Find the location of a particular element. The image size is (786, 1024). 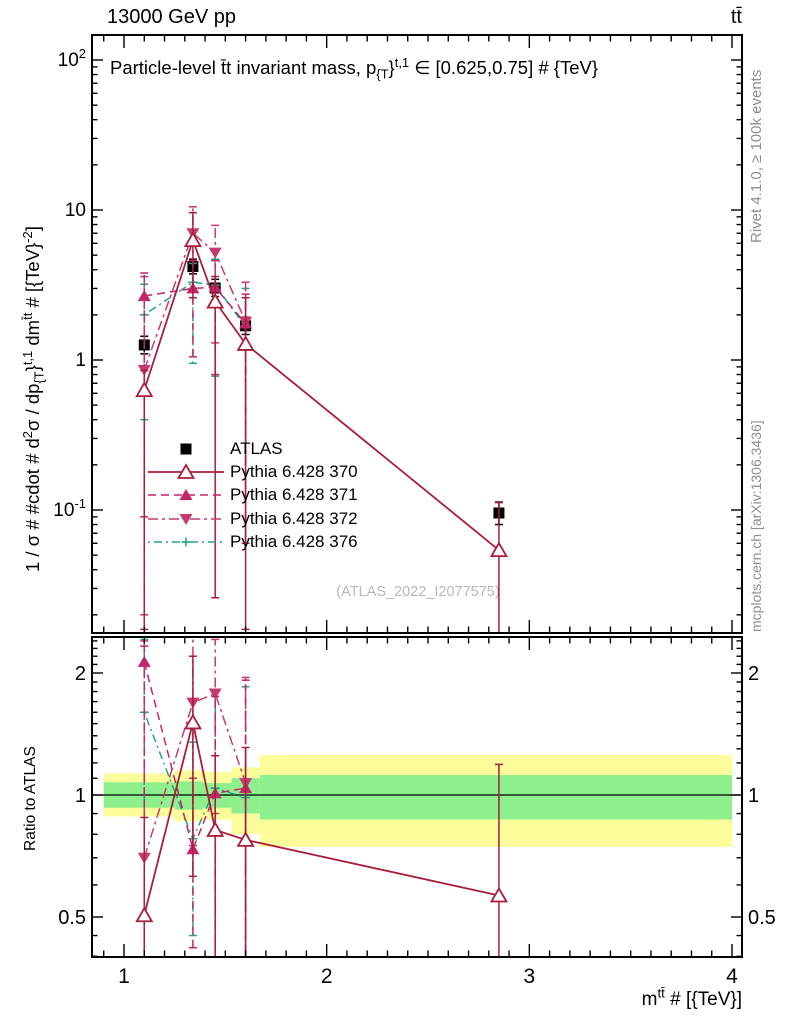

legend-marker-atlas is located at coordinates (186, 449).